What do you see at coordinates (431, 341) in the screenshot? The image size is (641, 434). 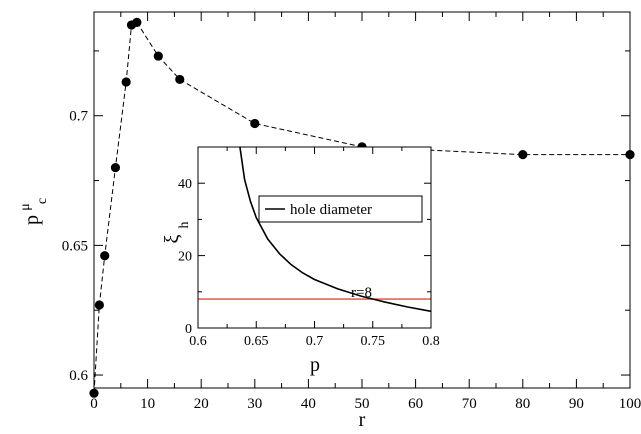 I see `inset-x-tick-label: 0.8` at bounding box center [431, 341].